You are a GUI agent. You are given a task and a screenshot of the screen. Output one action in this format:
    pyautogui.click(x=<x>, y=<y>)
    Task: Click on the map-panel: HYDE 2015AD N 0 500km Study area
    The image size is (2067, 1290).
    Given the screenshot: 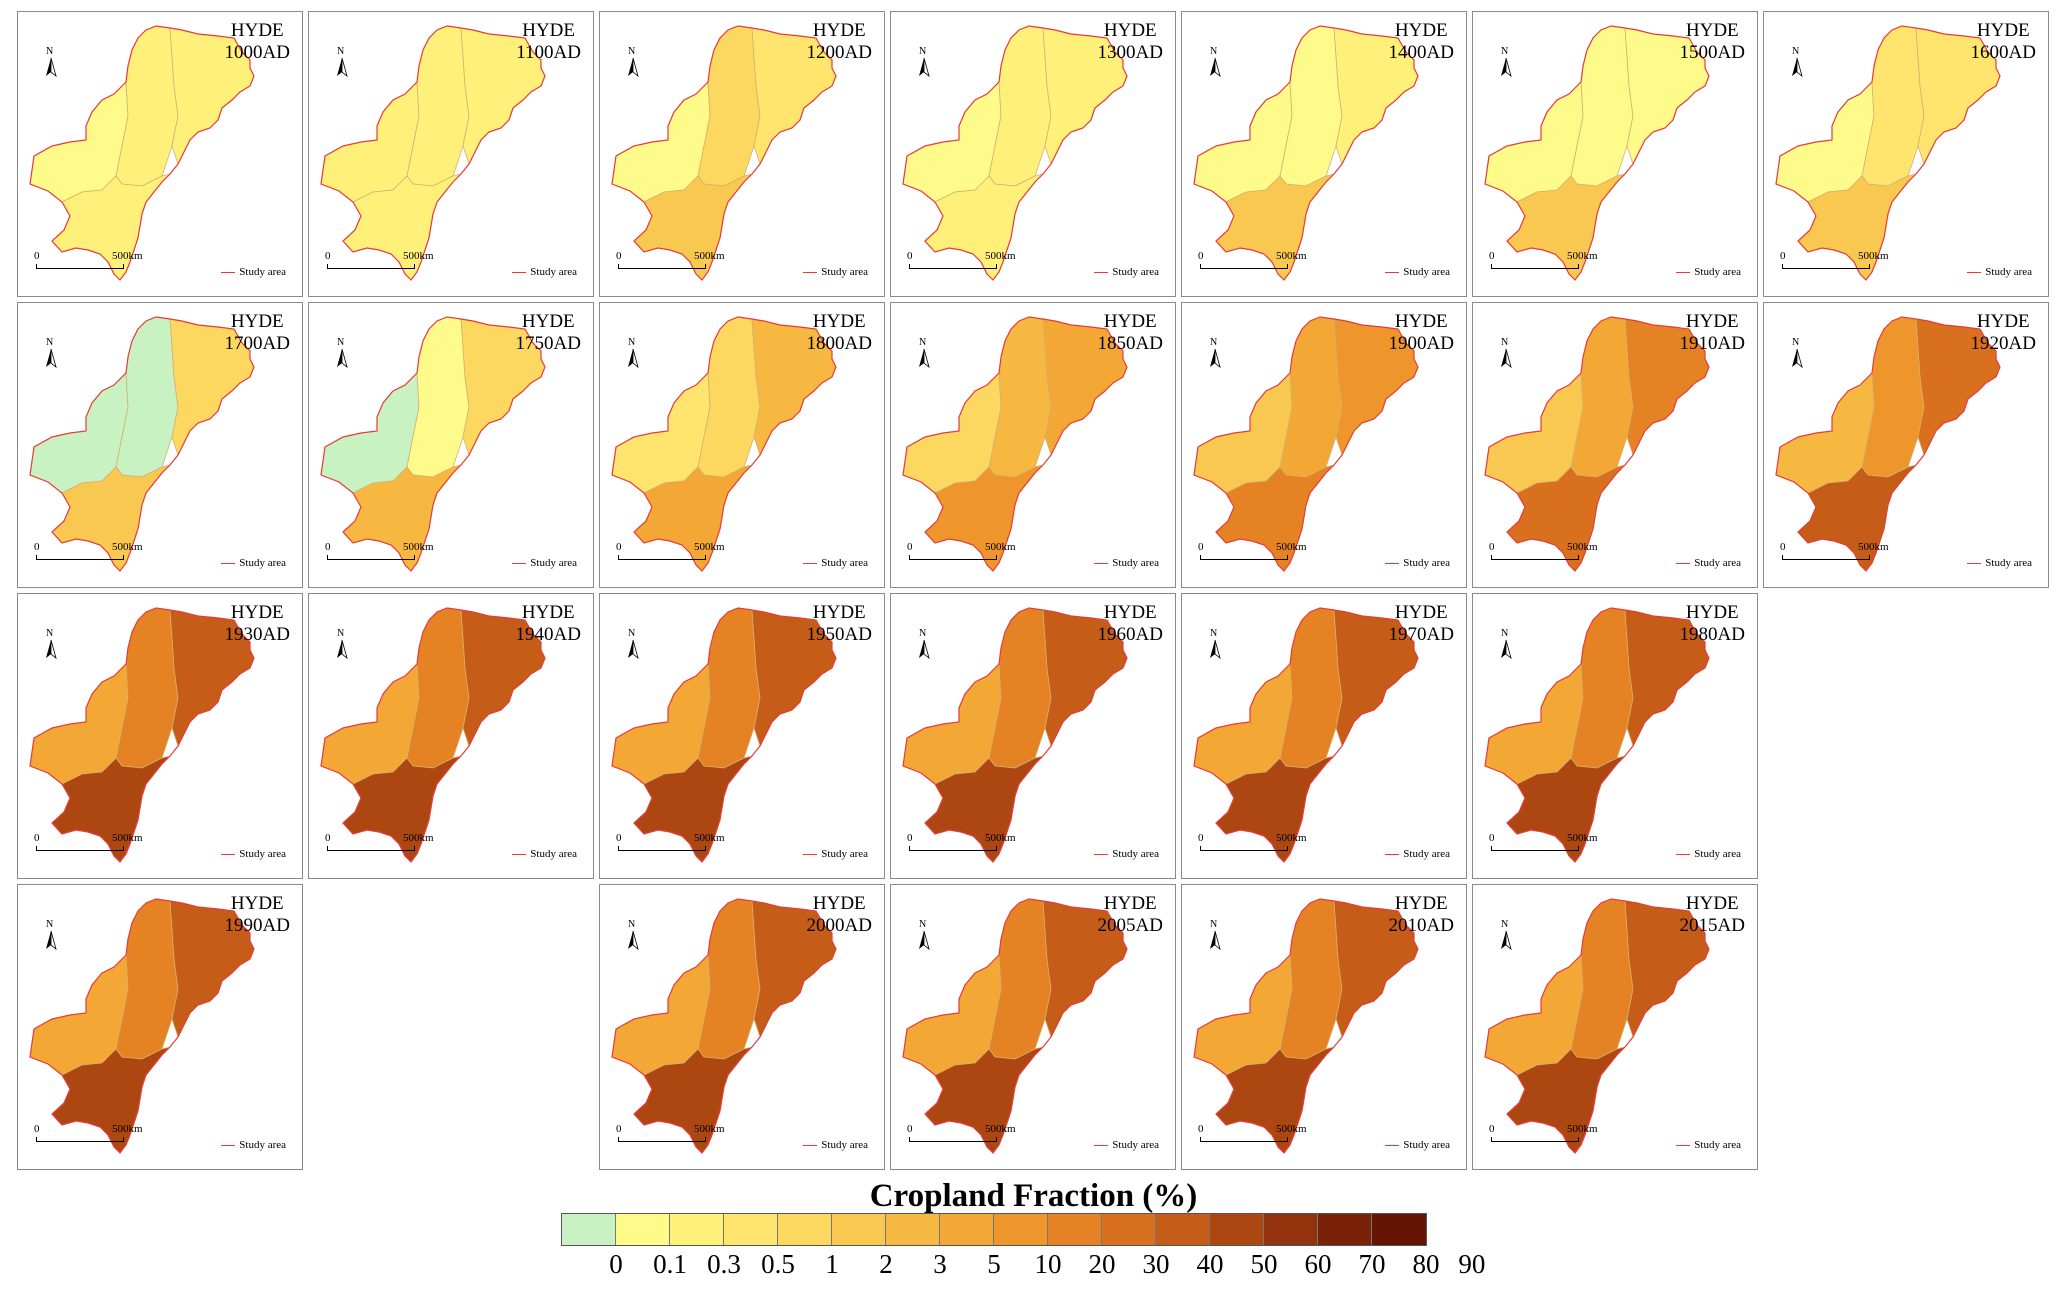 What is the action you would take?
    pyautogui.click(x=1615, y=1027)
    